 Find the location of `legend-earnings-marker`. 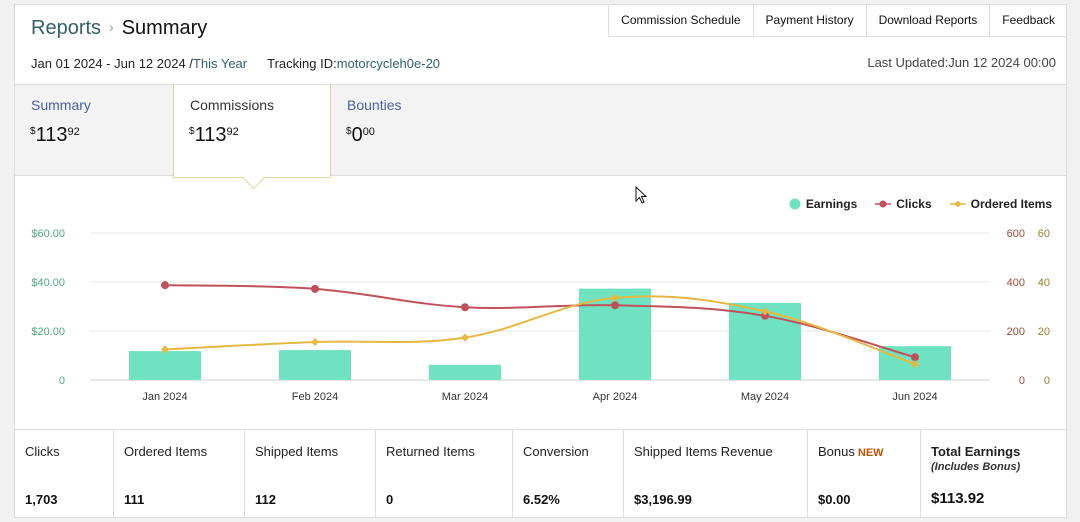

legend-earnings-marker is located at coordinates (795, 204).